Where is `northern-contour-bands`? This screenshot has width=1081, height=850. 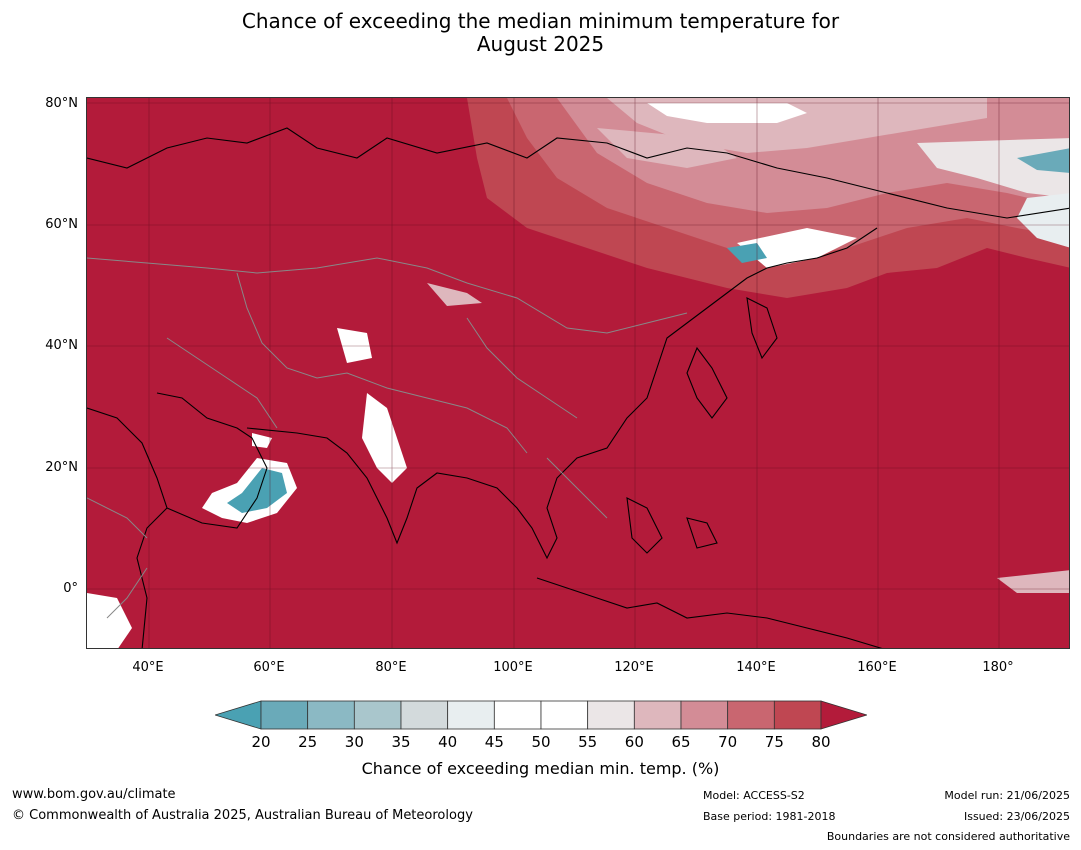
northern-contour-bands is located at coordinates (768, 198).